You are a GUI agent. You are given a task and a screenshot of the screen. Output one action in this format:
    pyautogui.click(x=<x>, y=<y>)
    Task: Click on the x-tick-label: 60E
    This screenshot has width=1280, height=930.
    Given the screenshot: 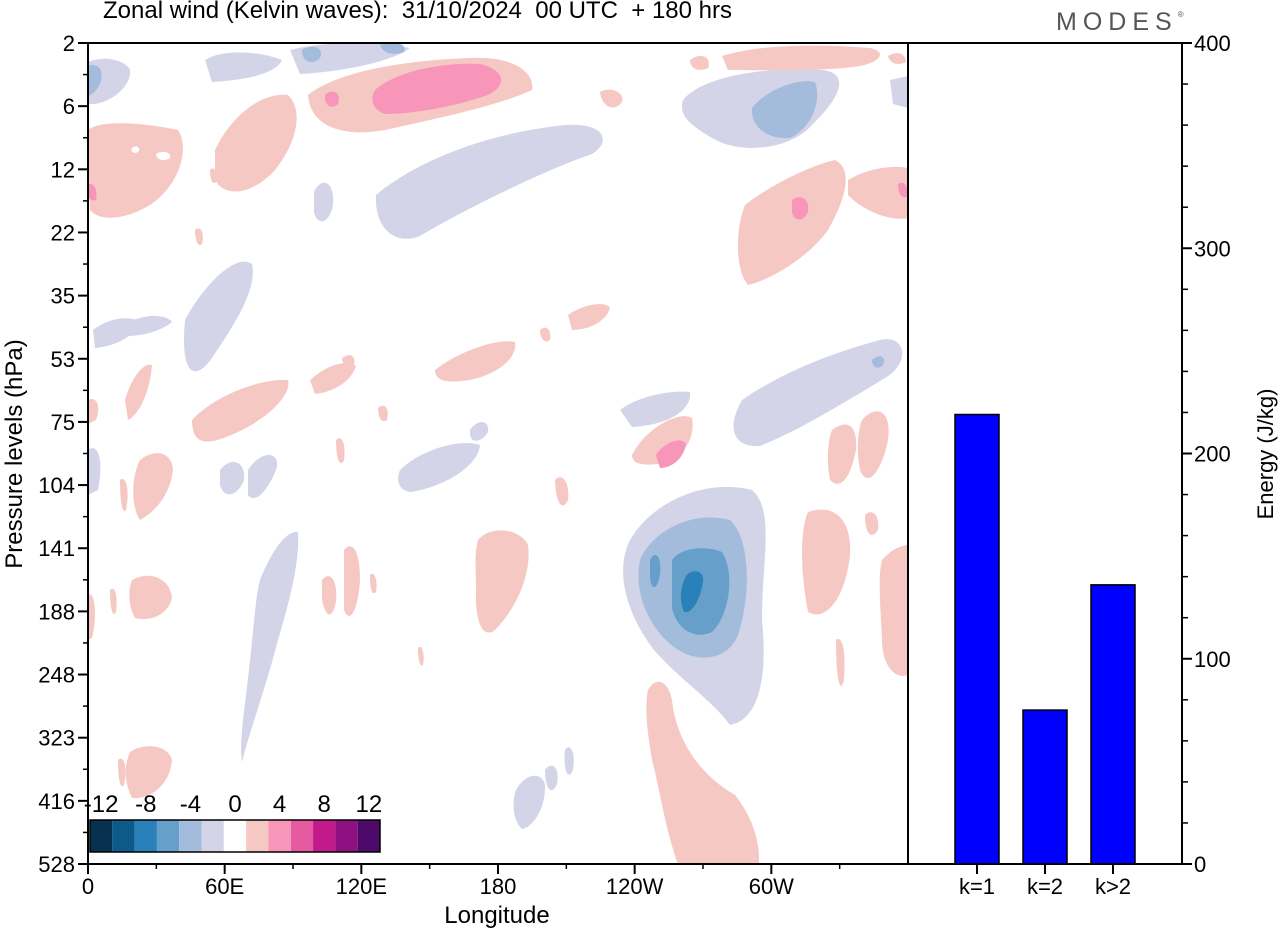 What is the action you would take?
    pyautogui.click(x=224, y=886)
    